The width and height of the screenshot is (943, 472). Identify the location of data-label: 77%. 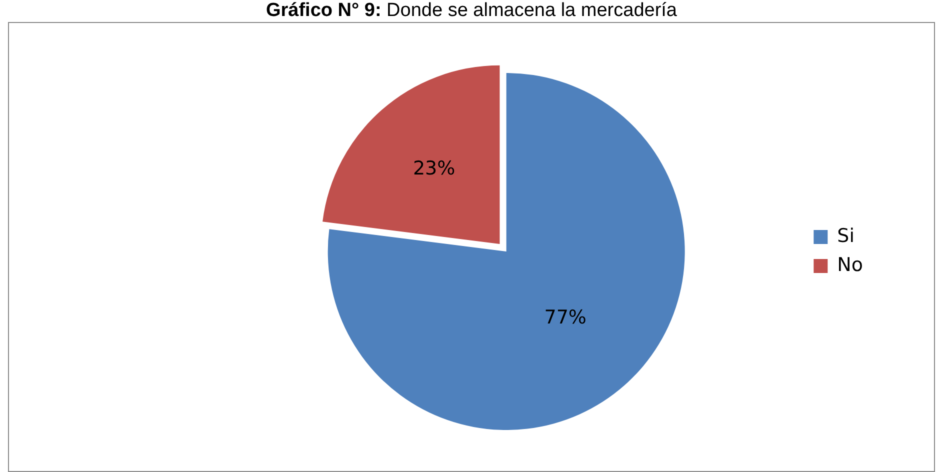
(565, 317).